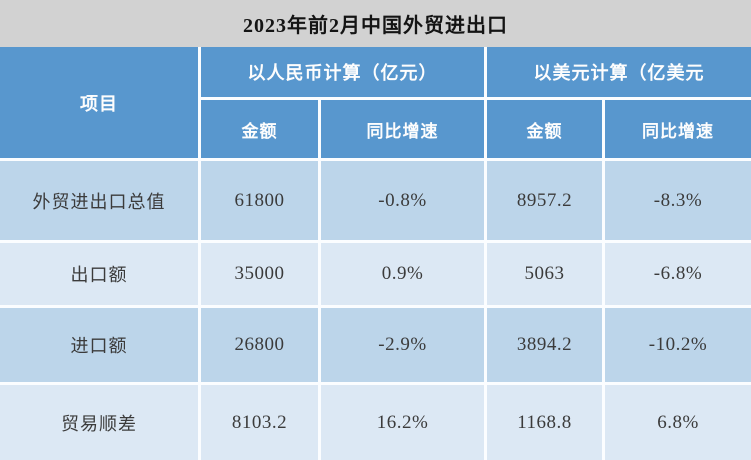  I want to click on group-header-rmb: 以人民币计算（亿元）, so click(342, 72).